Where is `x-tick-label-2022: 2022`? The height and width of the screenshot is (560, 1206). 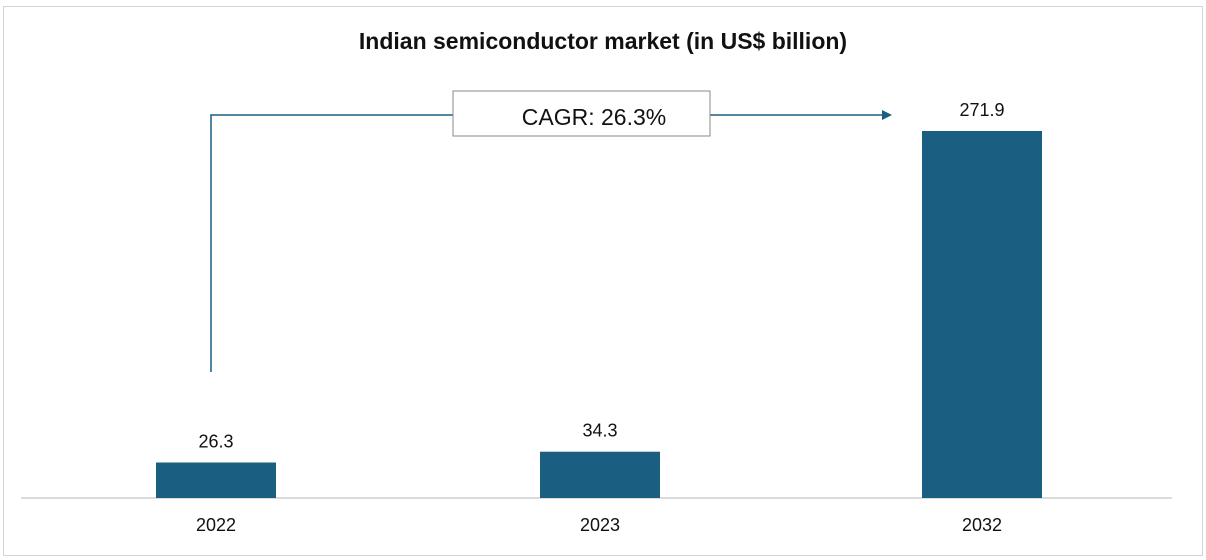
x-tick-label-2022: 2022 is located at coordinates (216, 525).